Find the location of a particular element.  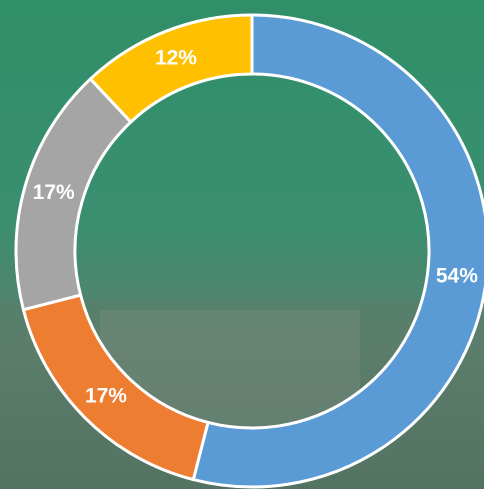

donut-segment is located at coordinates (171, 69).